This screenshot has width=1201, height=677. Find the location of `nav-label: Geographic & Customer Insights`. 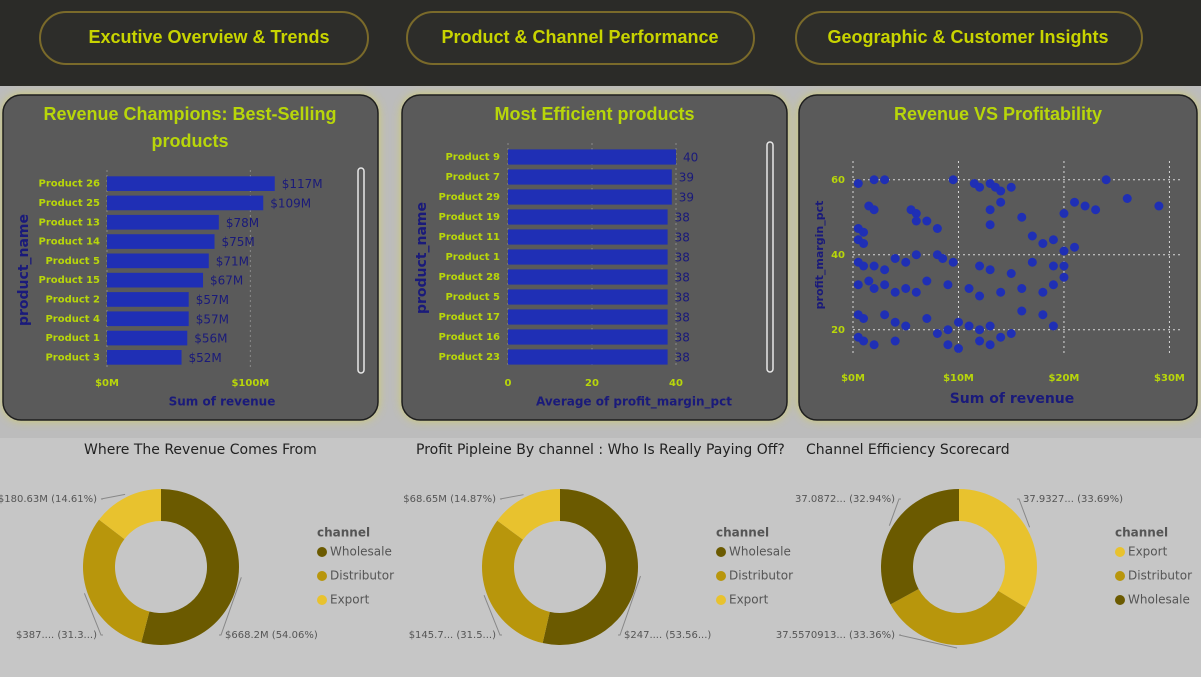

nav-label: Geographic & Customer Insights is located at coordinates (967, 37).